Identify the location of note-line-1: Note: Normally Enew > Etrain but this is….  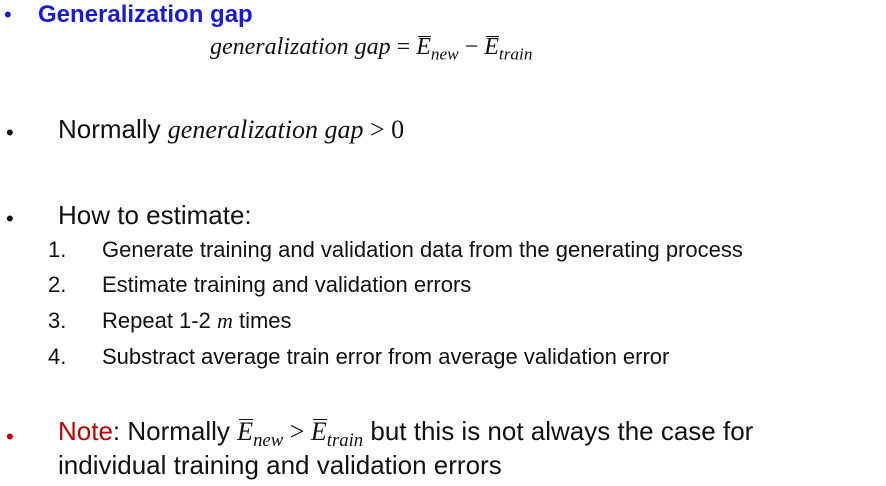
(405, 434).